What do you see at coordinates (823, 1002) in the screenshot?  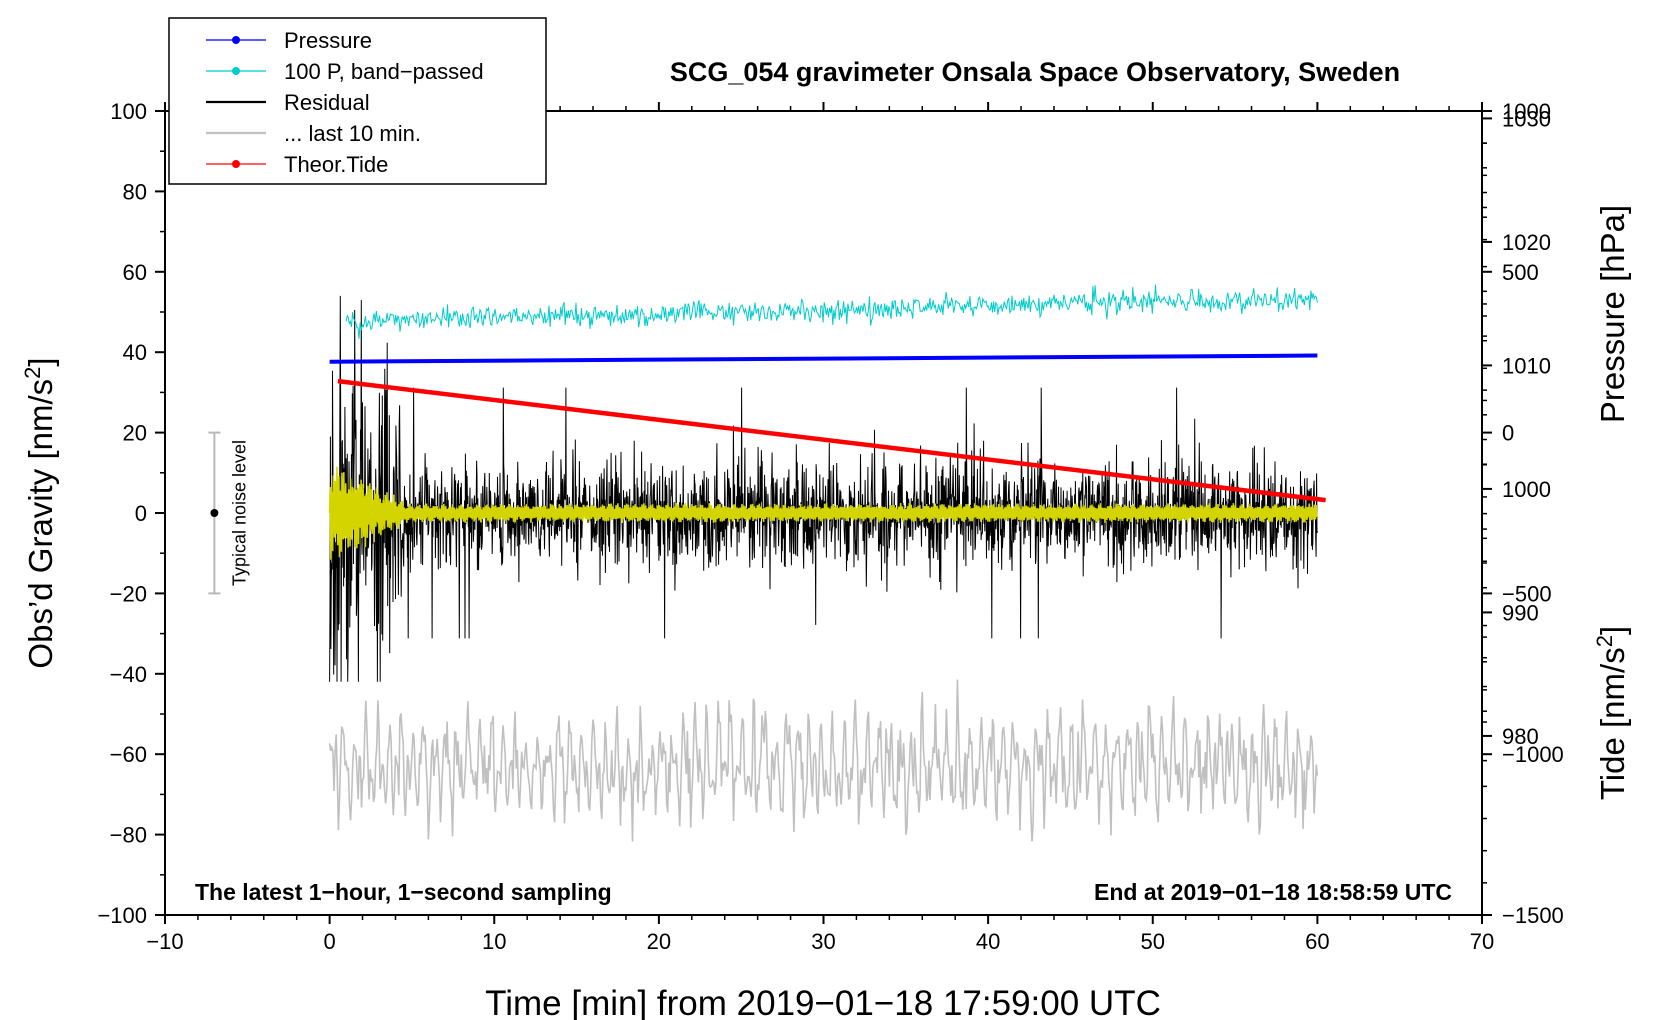 I see `x-axis-label: Time [min] from 2019−01−18 17:59:00 UTC` at bounding box center [823, 1002].